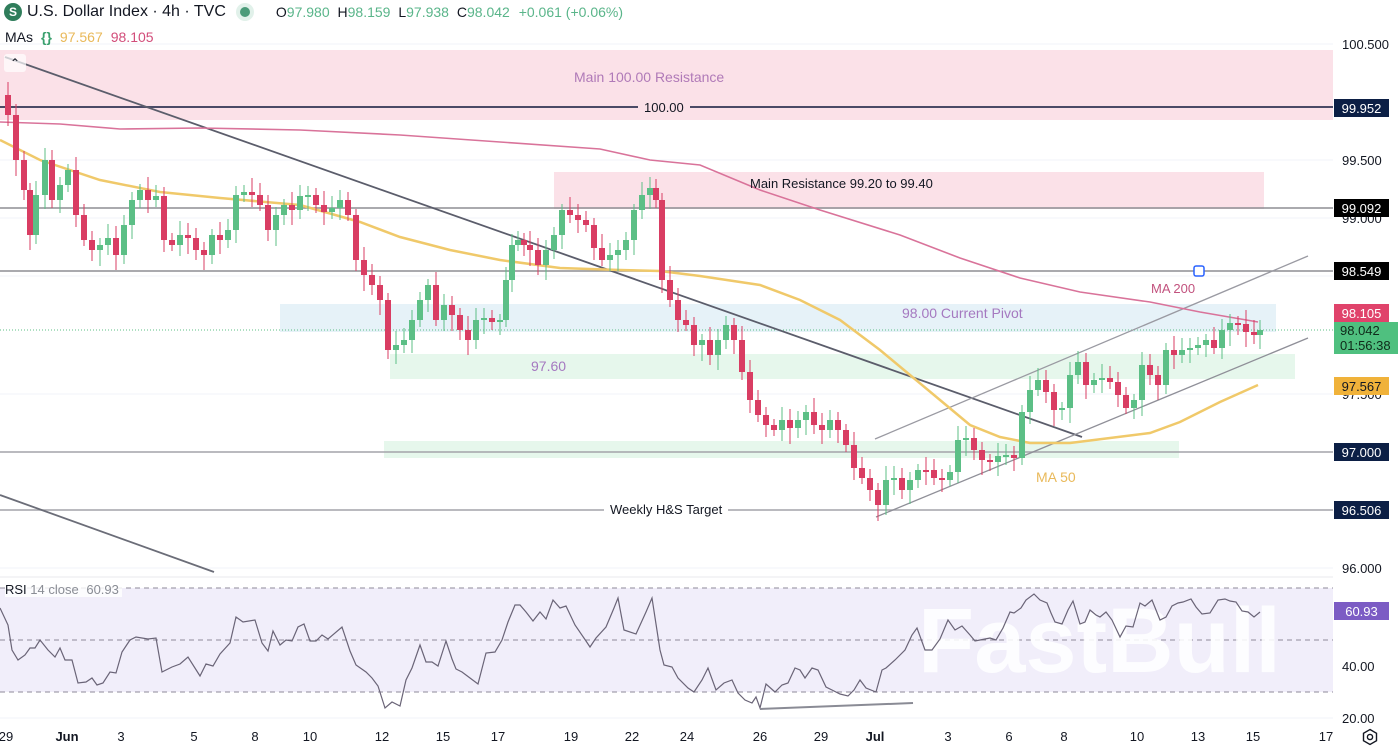  I want to click on main-resistance-label: Main Resistance 99.20 to 99.40, so click(841, 183).